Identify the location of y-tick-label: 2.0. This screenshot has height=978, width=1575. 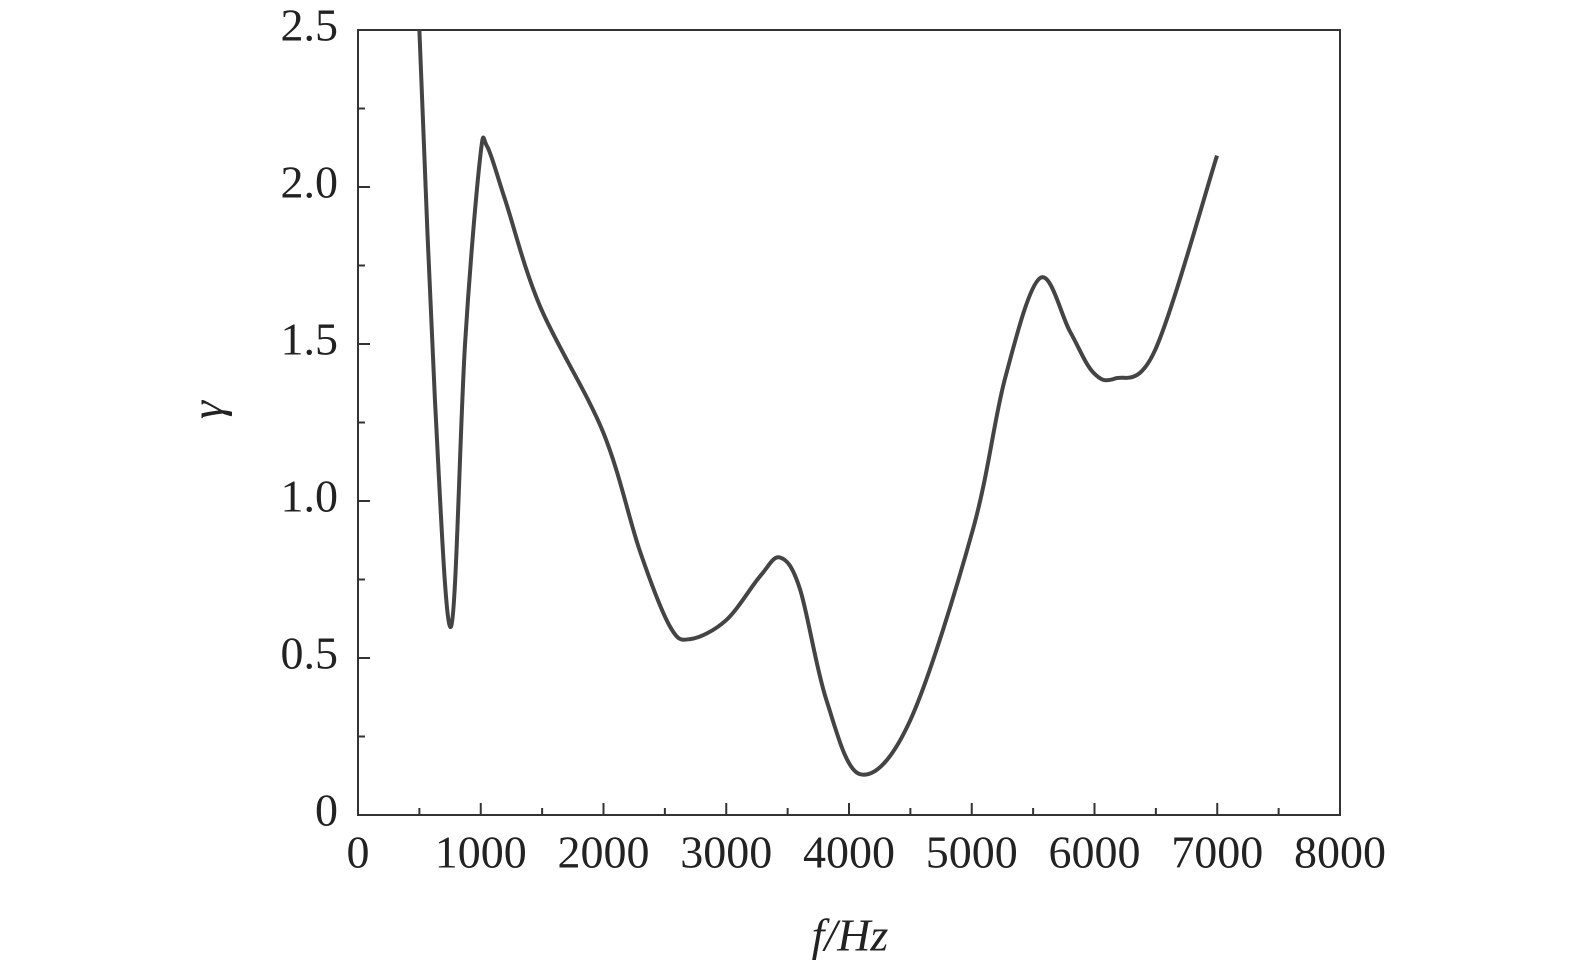
(310, 182).